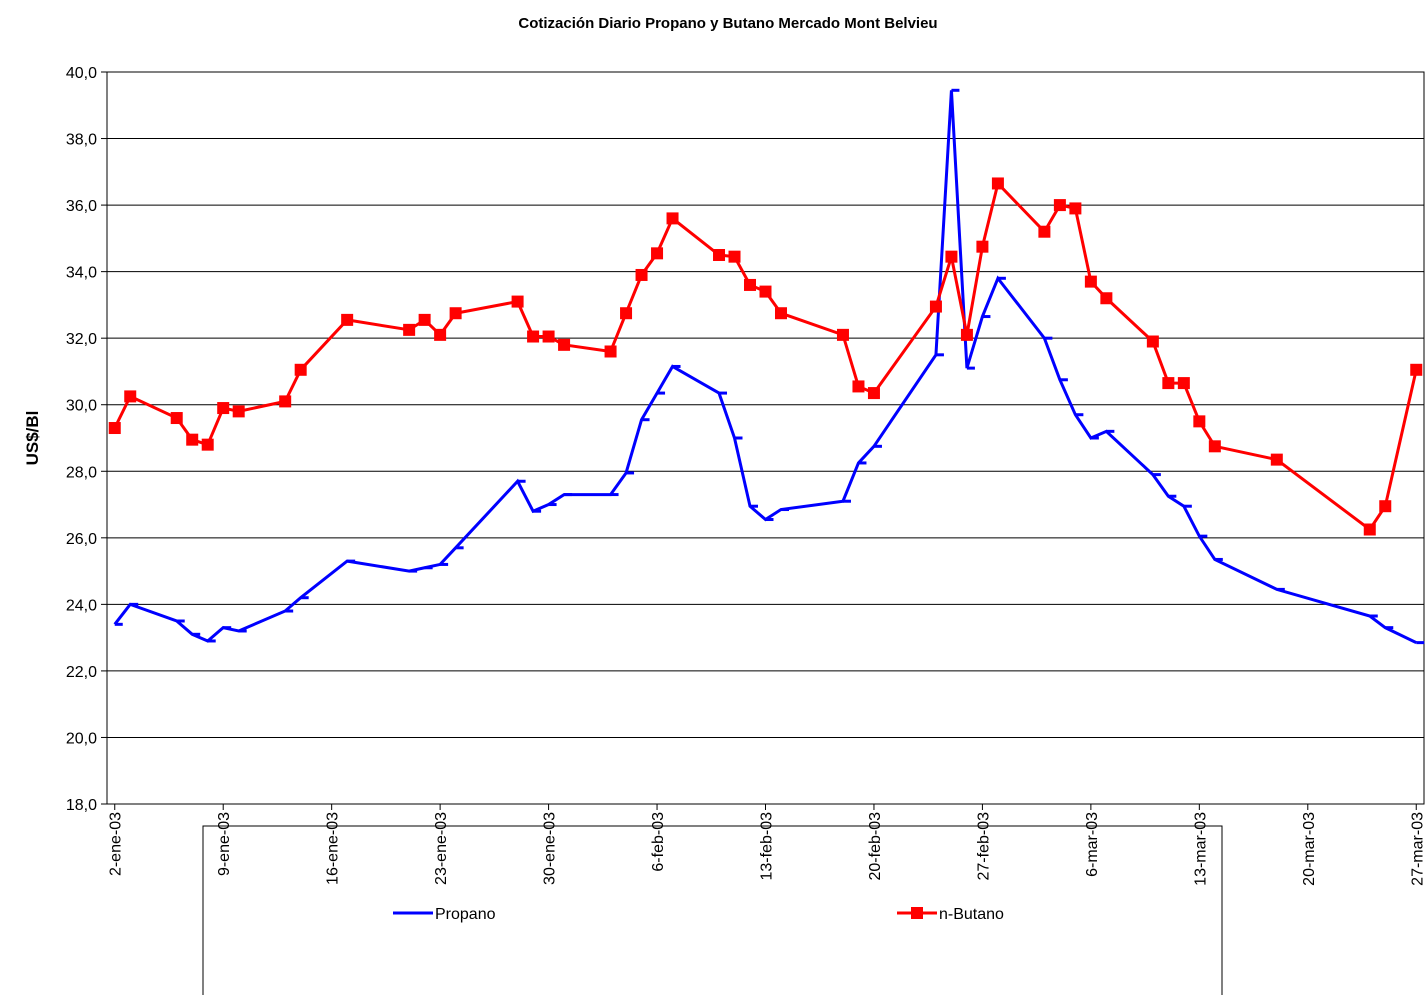  Describe the element at coordinates (81, 805) in the screenshot. I see `y-tick-label: 18,0` at that location.